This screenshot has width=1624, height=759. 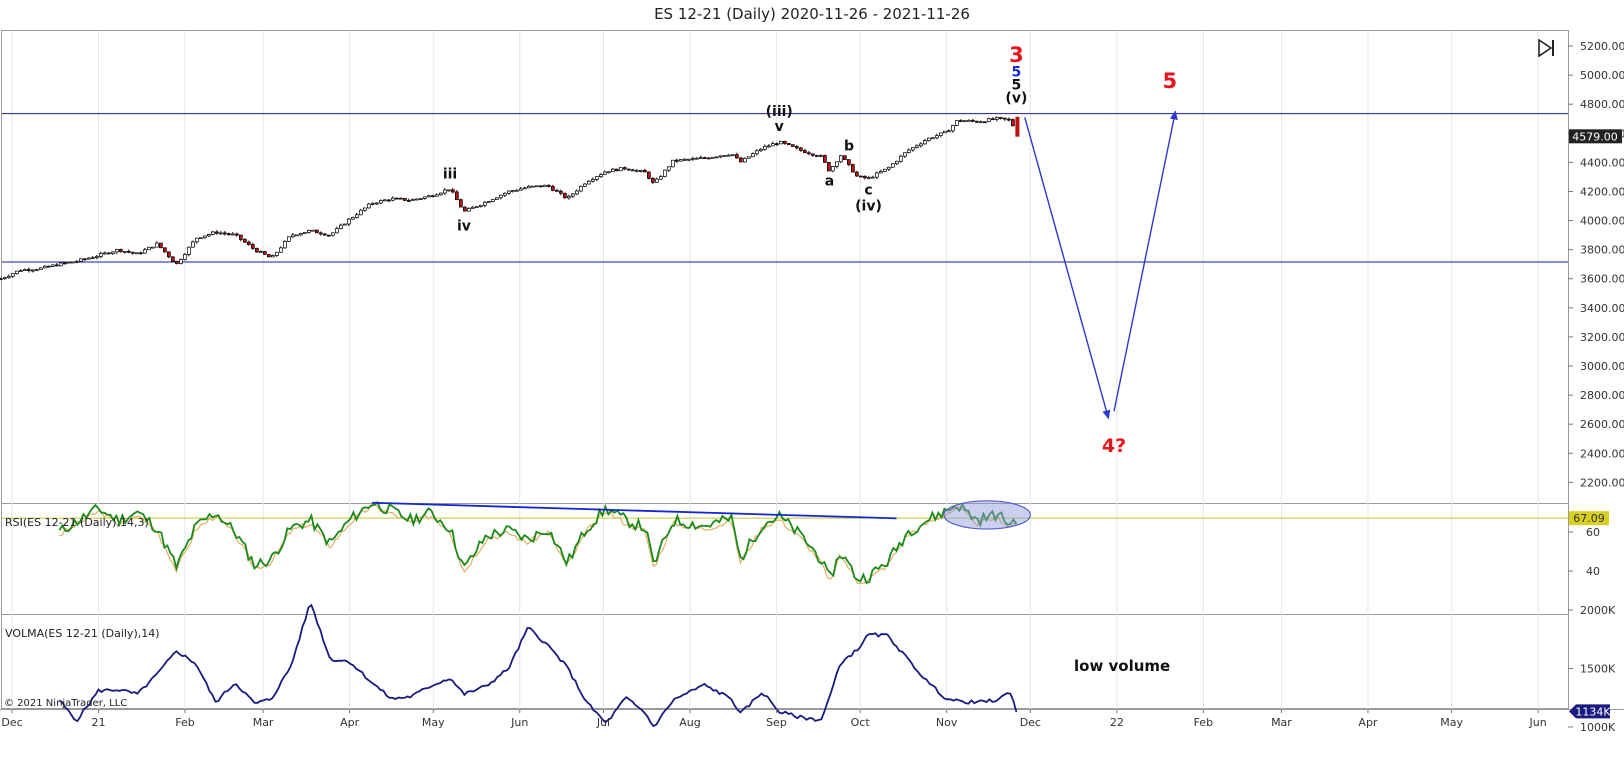 I want to click on rsi-y-tick-label: 60, so click(x=1593, y=532).